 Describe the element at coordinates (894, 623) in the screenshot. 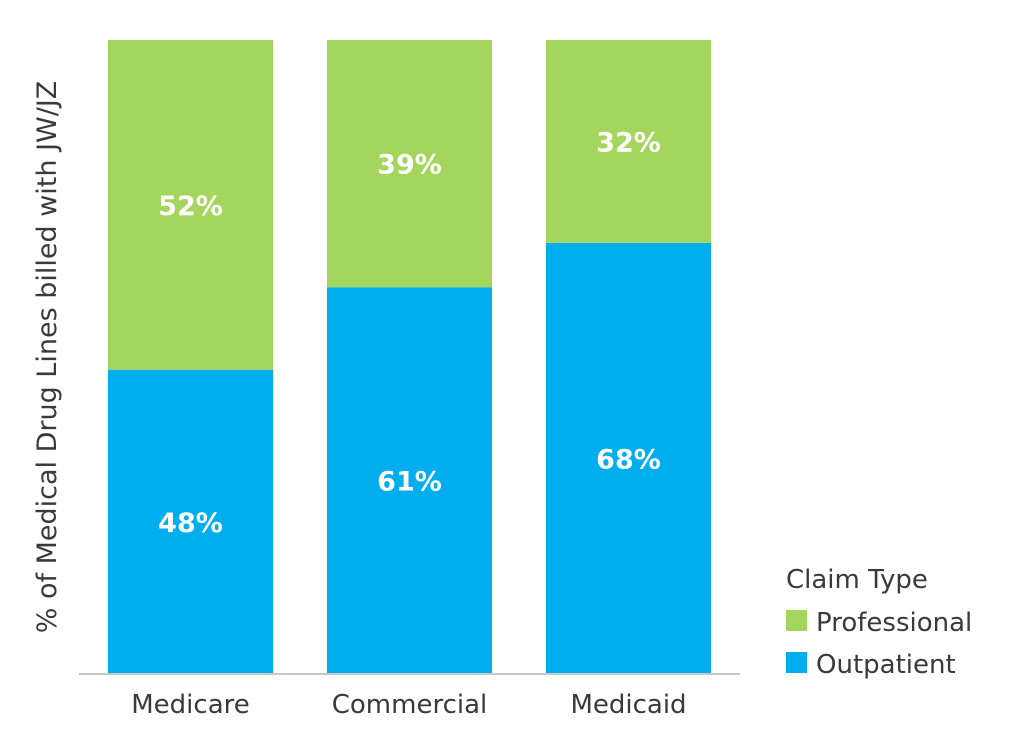

I see `legend-label-professional: Professional` at that location.